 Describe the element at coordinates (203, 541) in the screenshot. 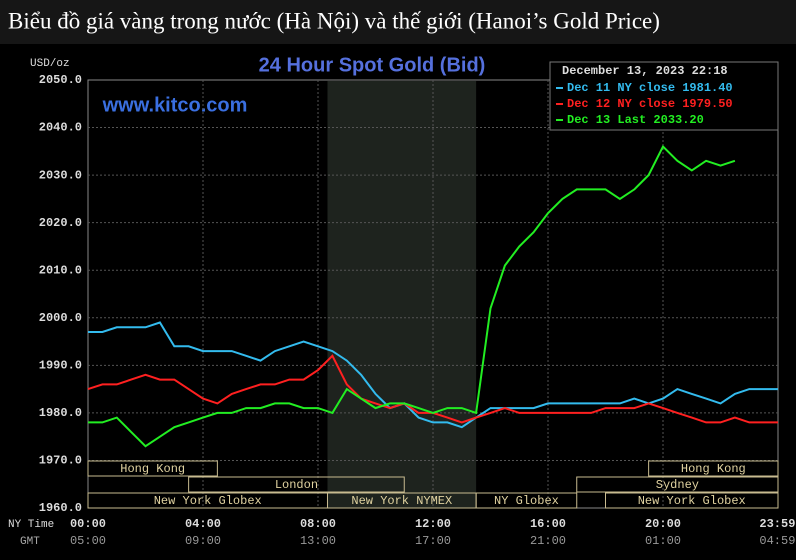

I see `gmt-tick-label: 09:00` at that location.